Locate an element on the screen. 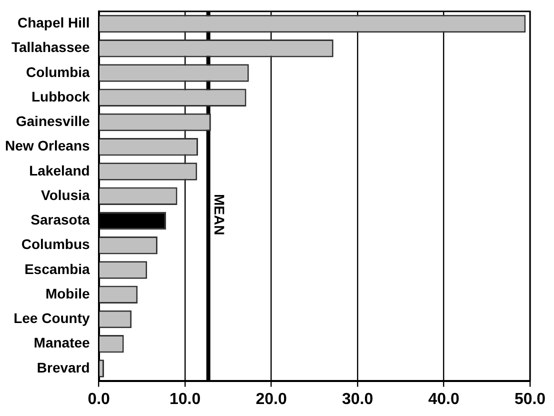  y-tick-label: Lubbock is located at coordinates (60, 96).